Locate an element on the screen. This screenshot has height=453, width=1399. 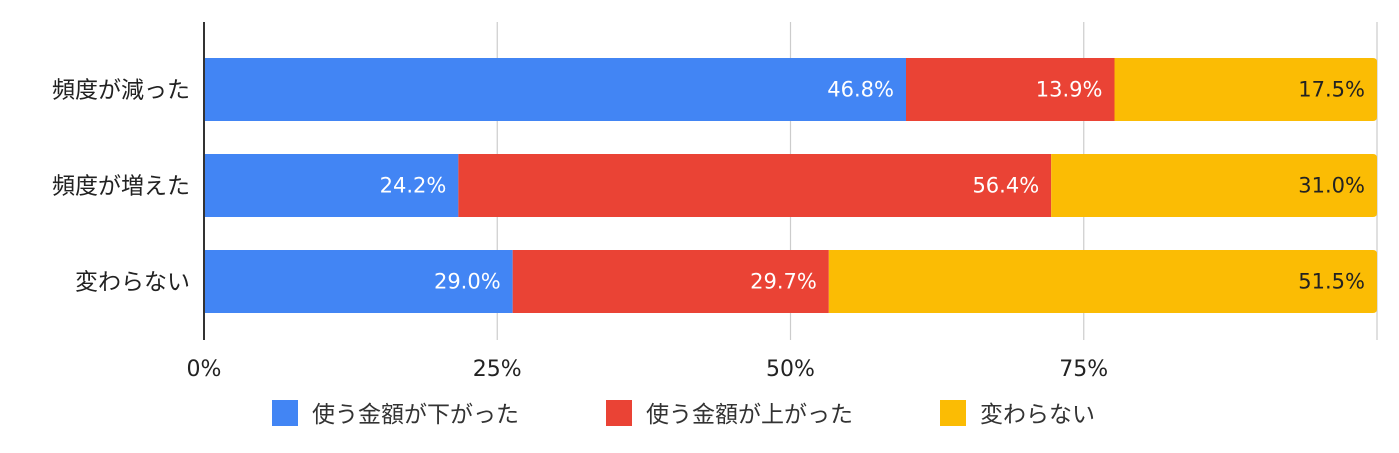
category-label: 変わらない is located at coordinates (132, 283).